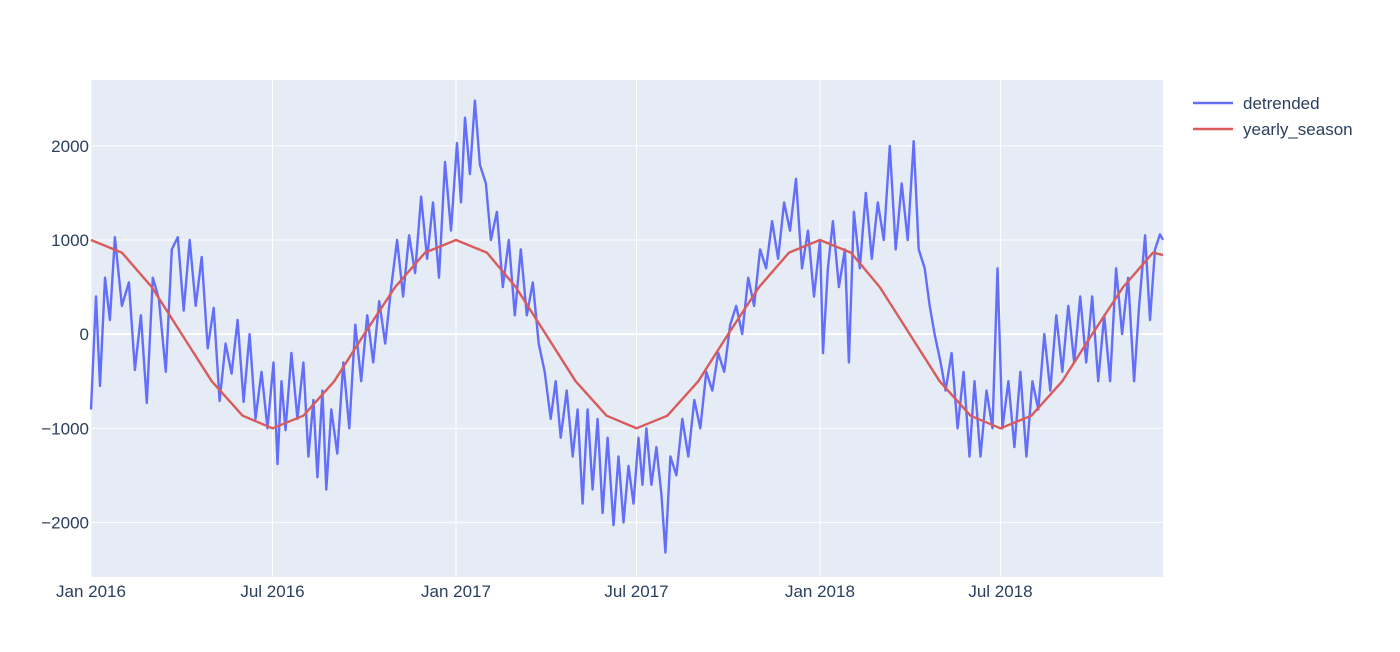 The height and width of the screenshot is (652, 1400). Describe the element at coordinates (65, 522) in the screenshot. I see `y-tick-label: −2000` at that location.